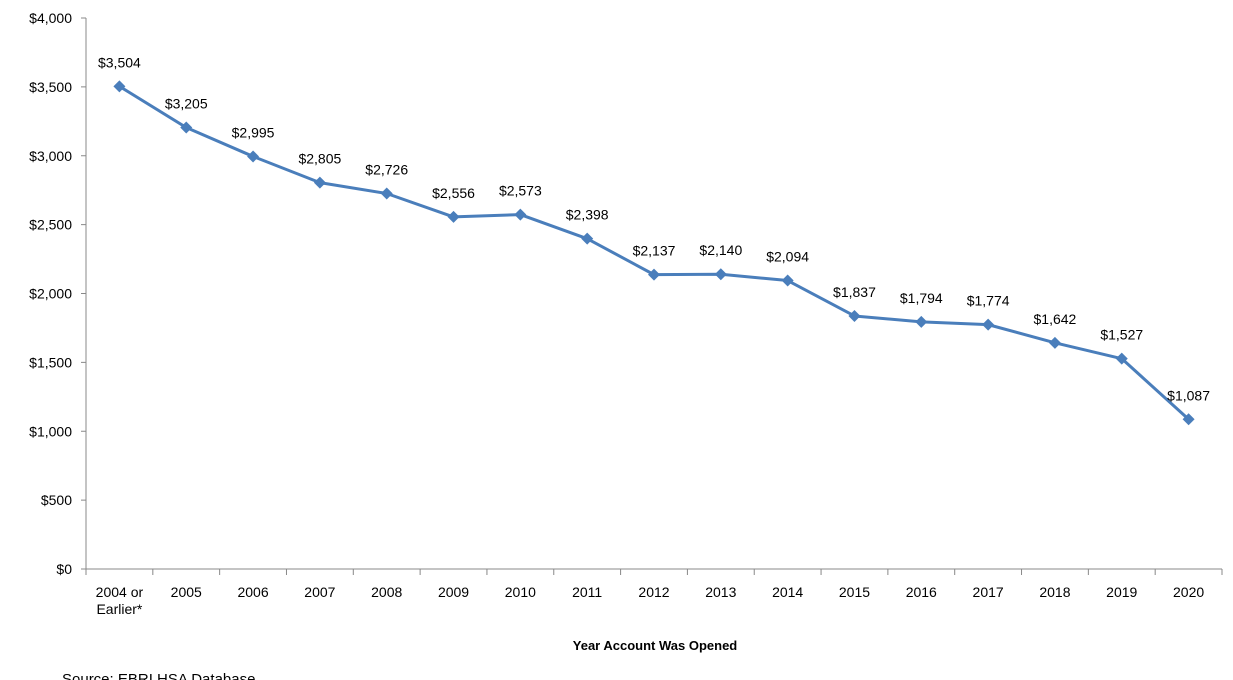 This screenshot has height=680, width=1233. I want to click on x-tick-label: 2013, so click(720, 592).